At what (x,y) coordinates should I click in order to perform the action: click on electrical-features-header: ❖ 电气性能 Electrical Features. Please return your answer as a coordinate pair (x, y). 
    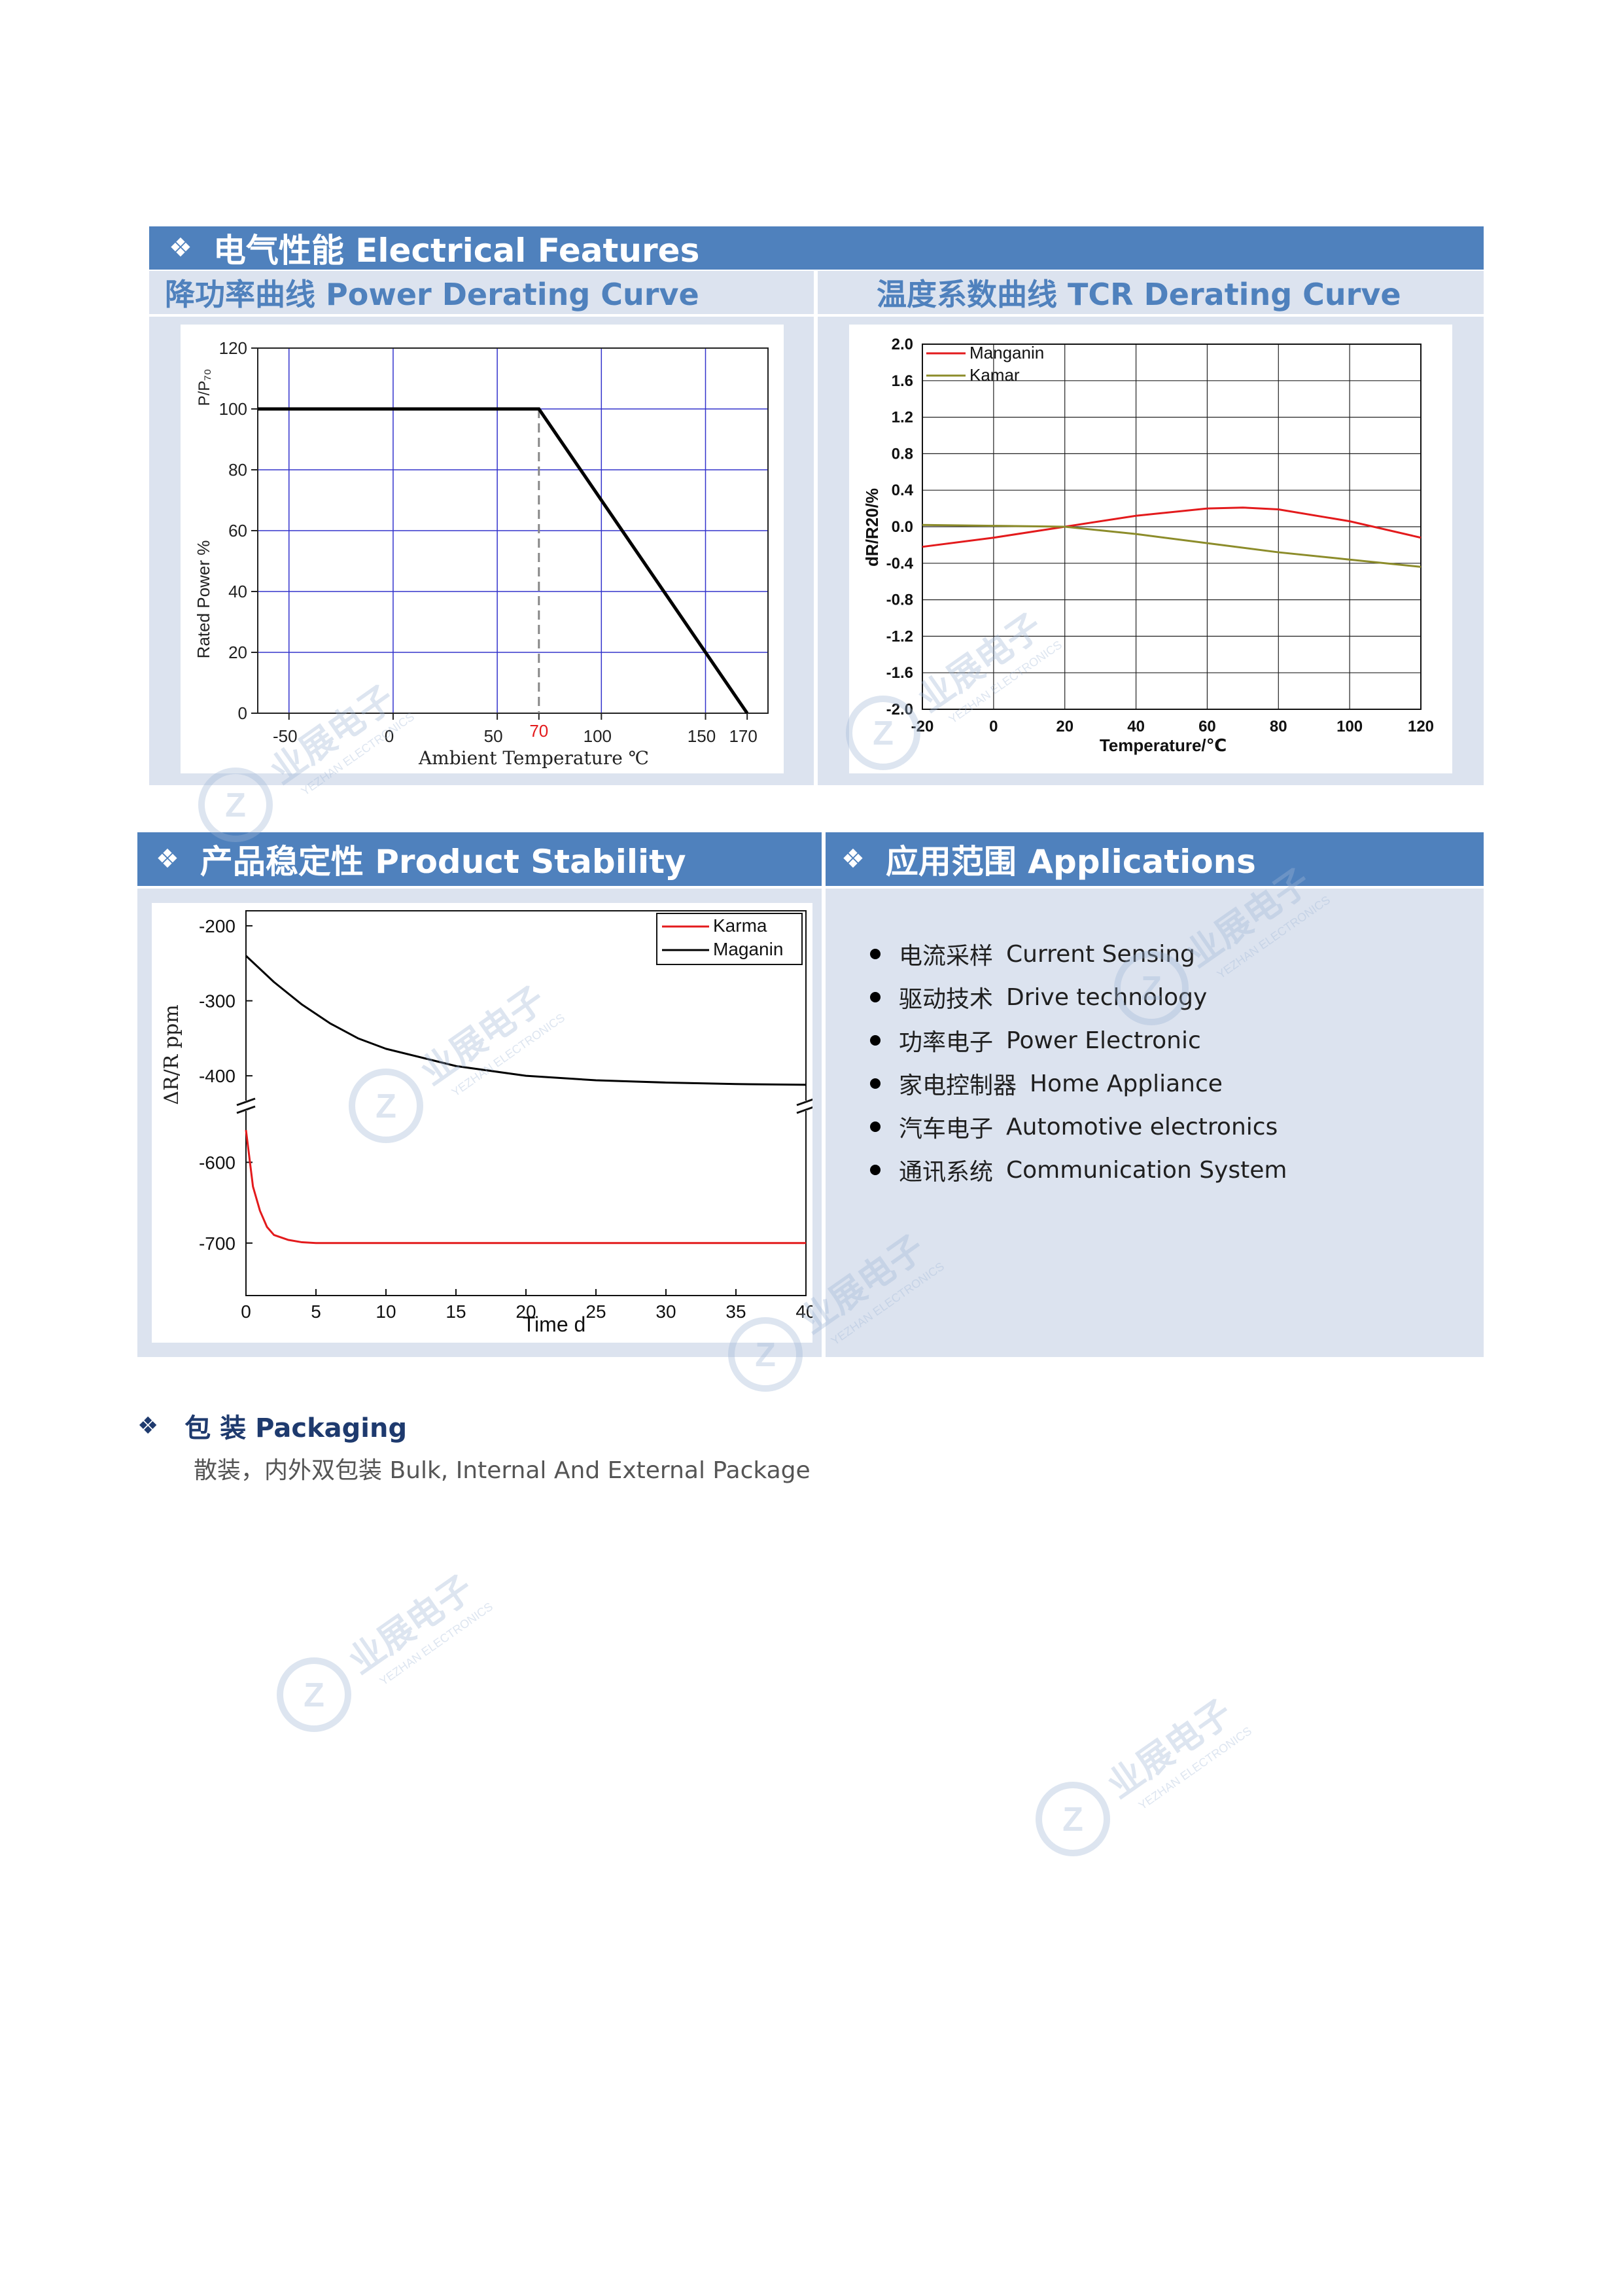
    Looking at the image, I should click on (817, 248).